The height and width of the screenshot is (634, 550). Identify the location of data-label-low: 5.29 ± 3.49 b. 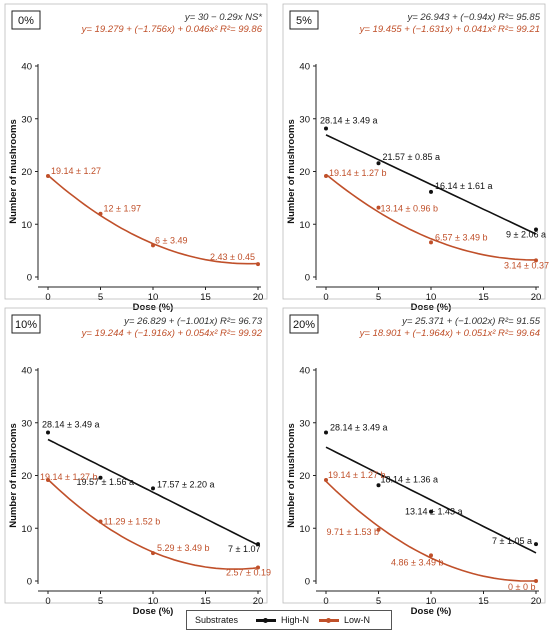
(183, 548).